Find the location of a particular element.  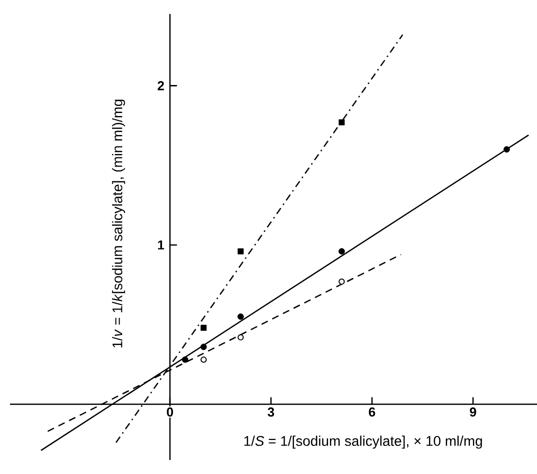

x-tick-label: 6 is located at coordinates (372, 412).